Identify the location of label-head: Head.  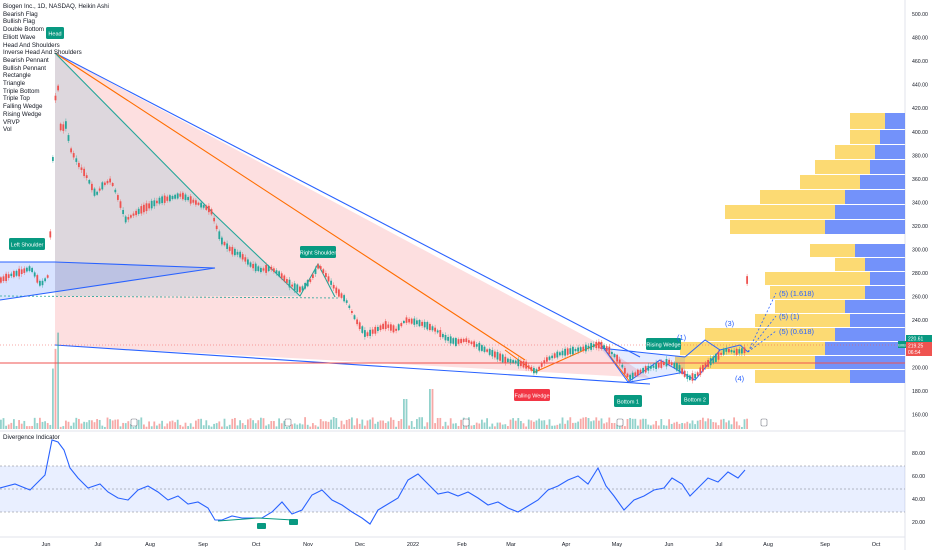
(55, 33).